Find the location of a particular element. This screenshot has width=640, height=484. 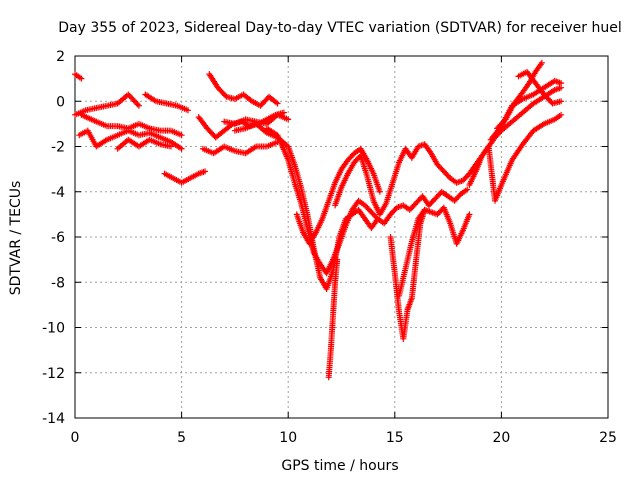

x-tick-label: 5 is located at coordinates (181, 438).